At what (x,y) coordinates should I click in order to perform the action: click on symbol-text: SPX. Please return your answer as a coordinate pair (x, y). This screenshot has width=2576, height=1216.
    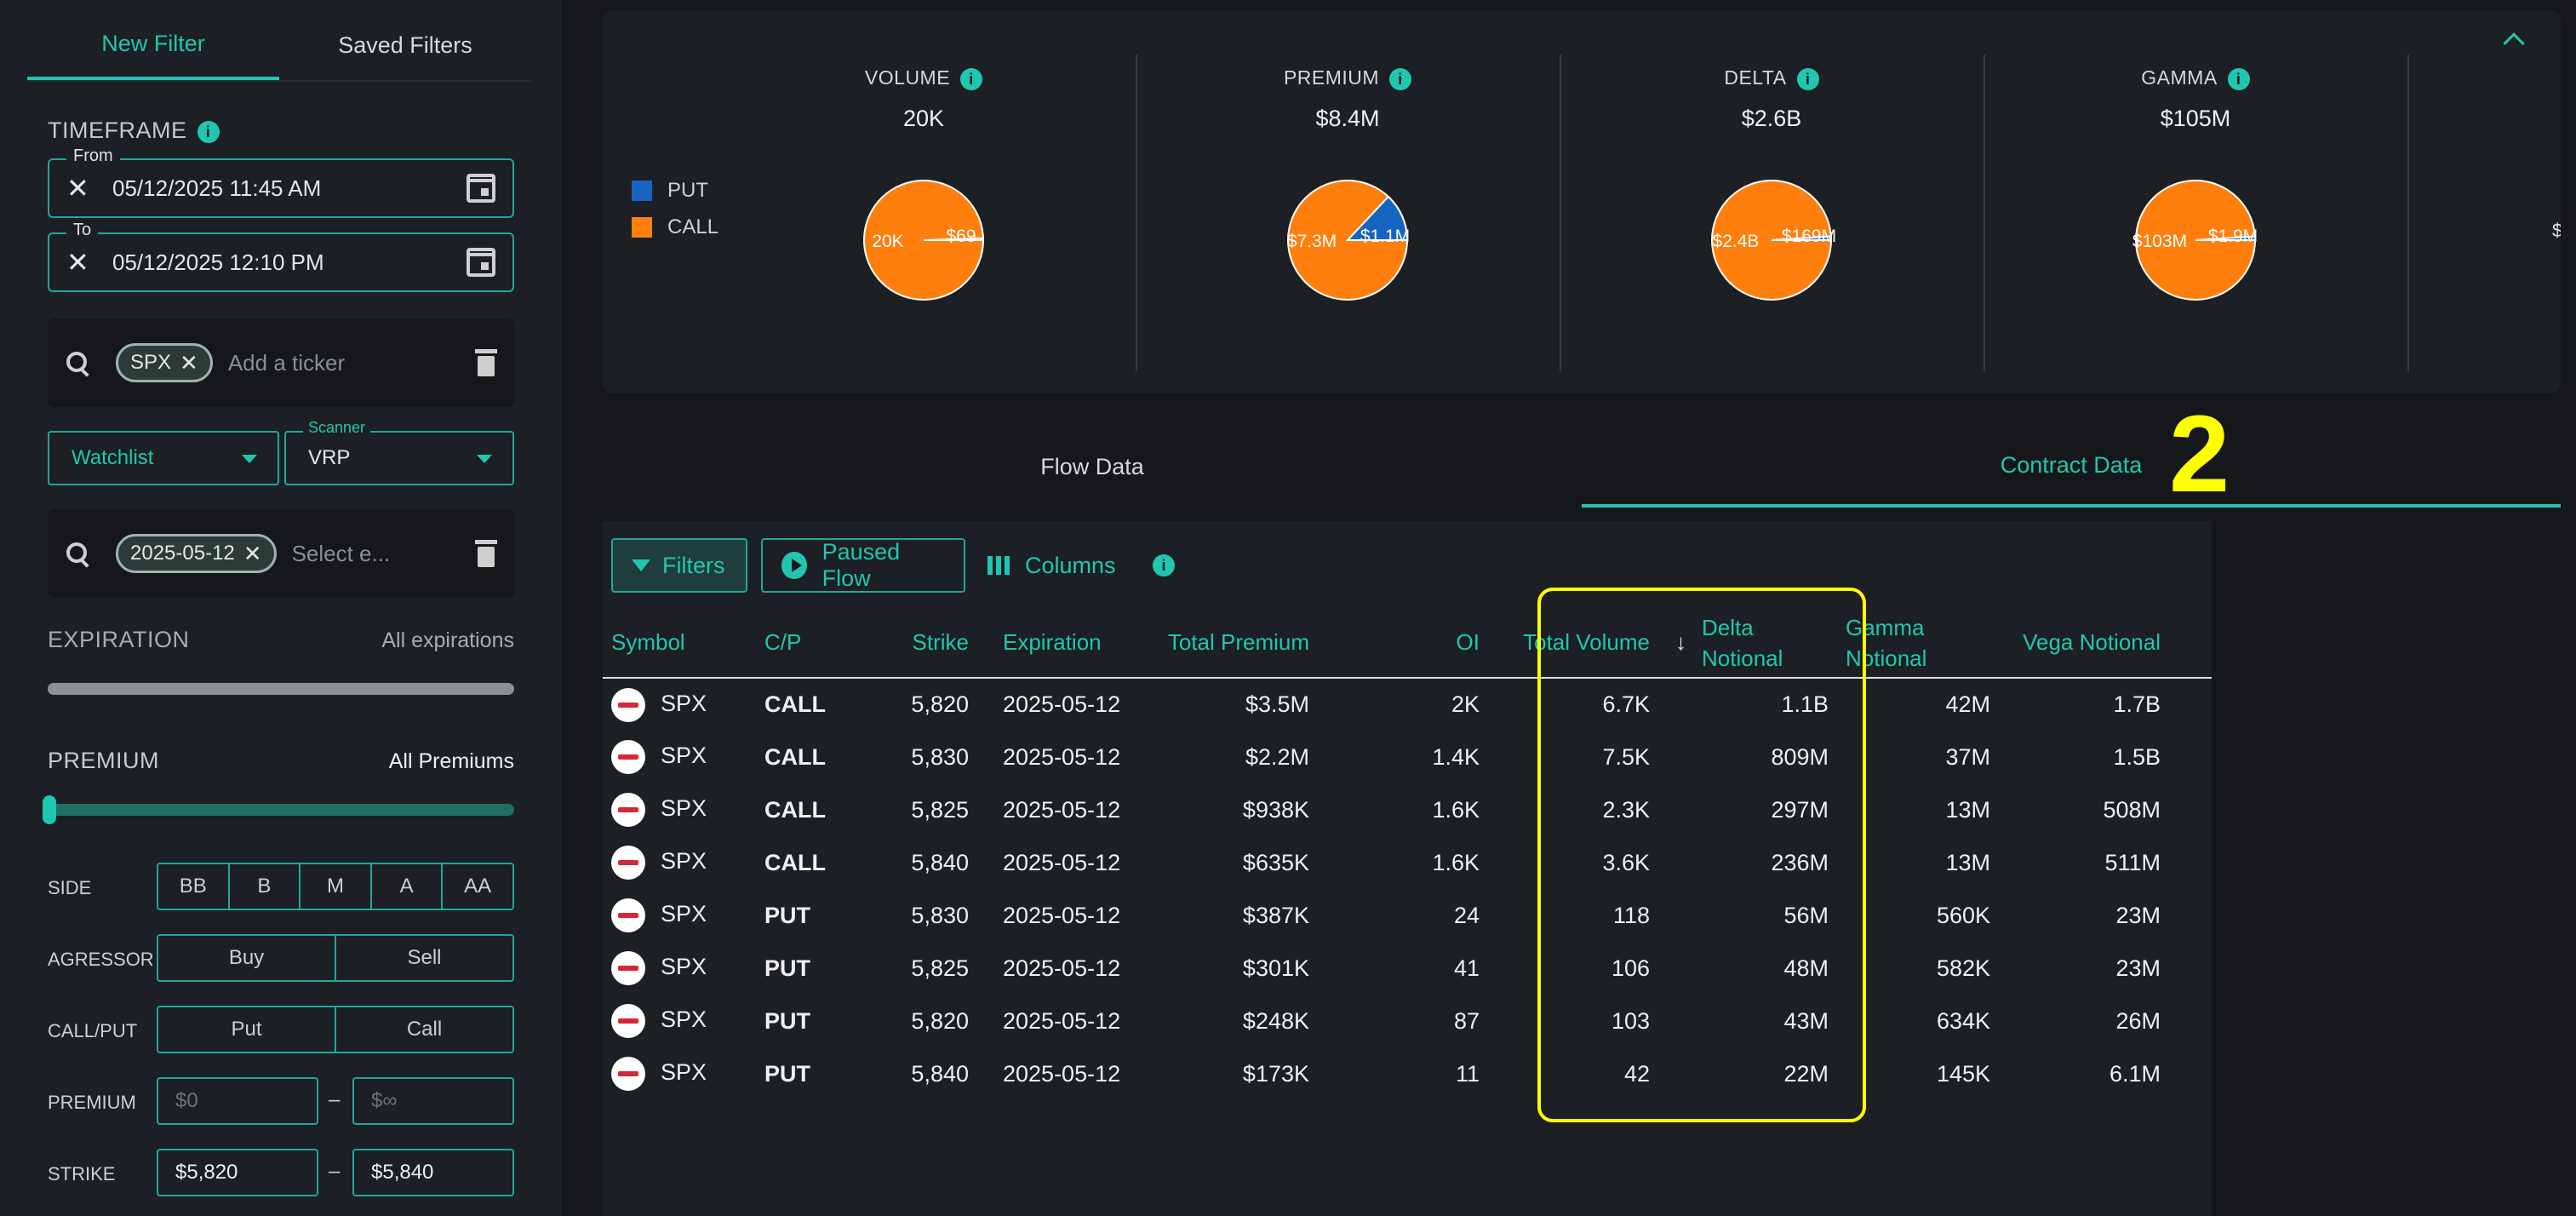
    Looking at the image, I should click on (684, 862).